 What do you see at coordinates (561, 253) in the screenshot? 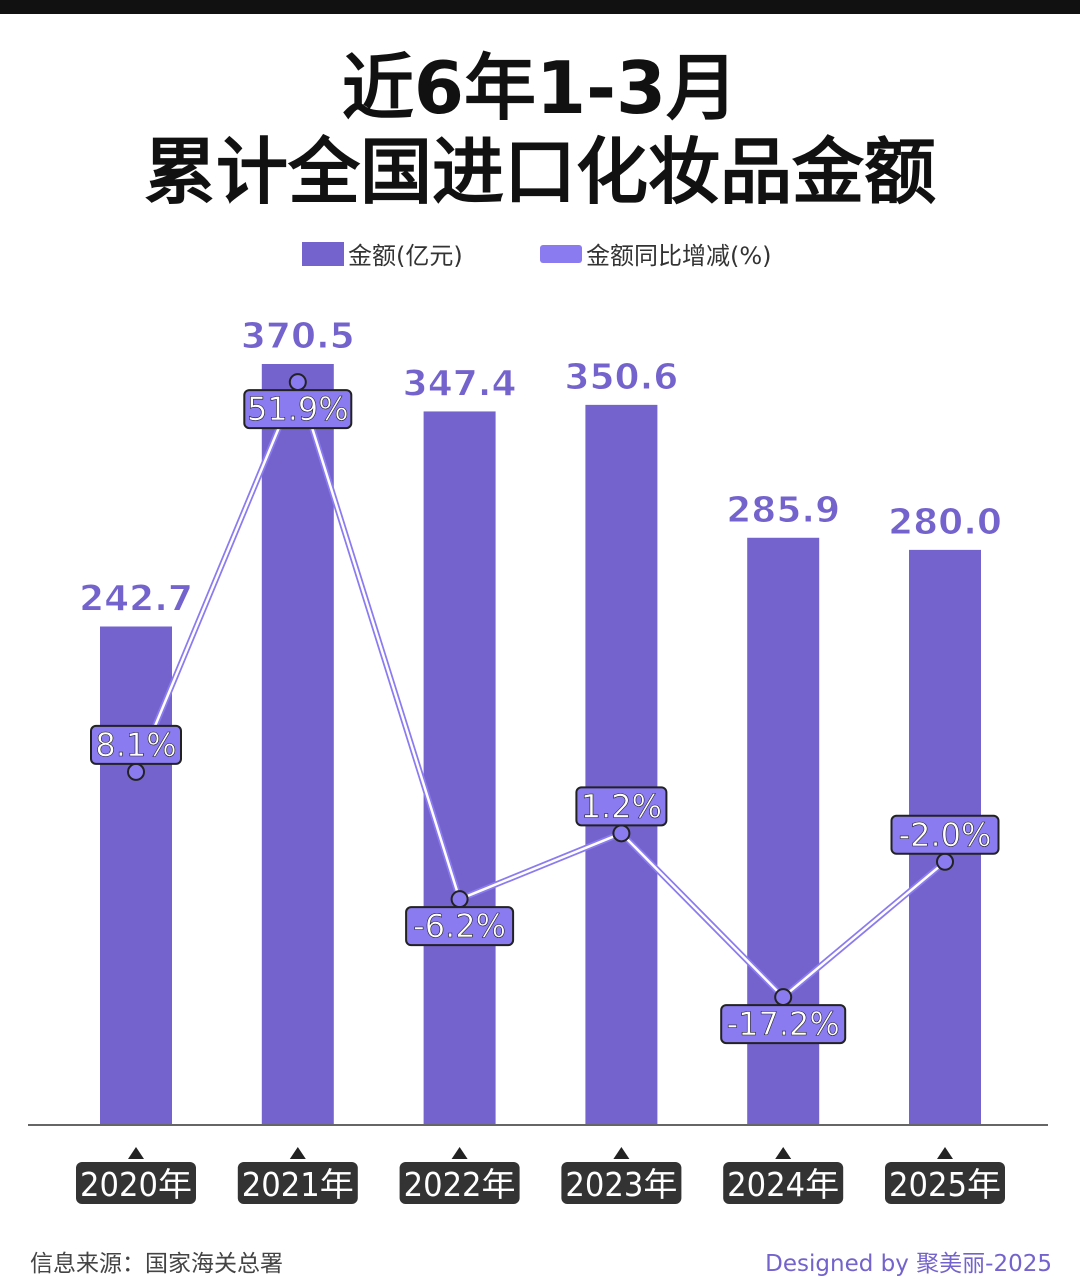
I see `legend-line-swatch` at bounding box center [561, 253].